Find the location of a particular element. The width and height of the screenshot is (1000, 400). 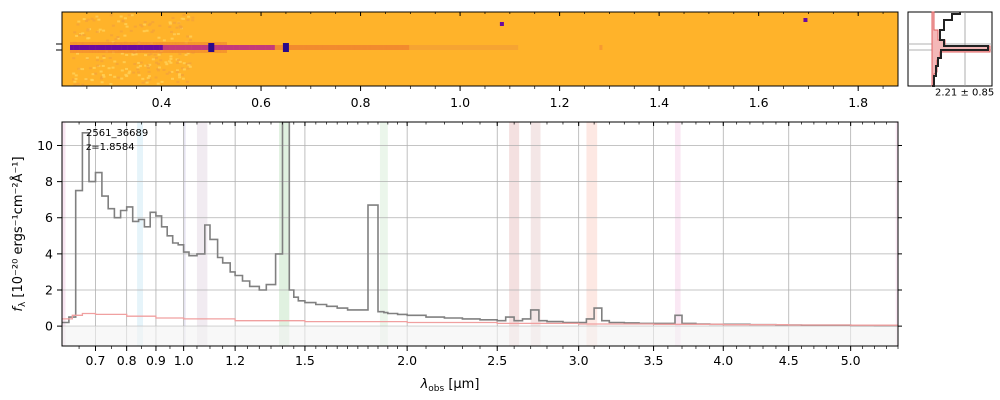

redshift-label: z=1.8584 is located at coordinates (110, 147).